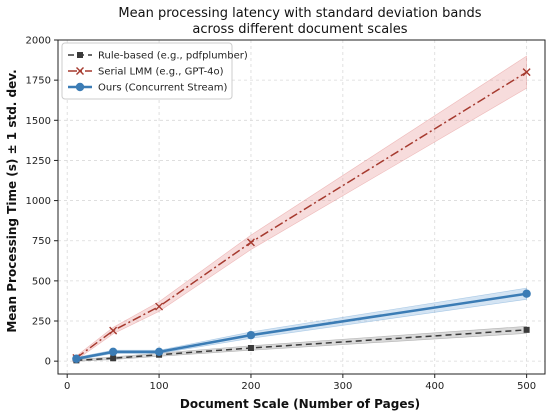 This screenshot has height=414, width=550. Describe the element at coordinates (80, 71) in the screenshot. I see `legend-marker-serial-lmm-e-g-gpt-4o` at that location.